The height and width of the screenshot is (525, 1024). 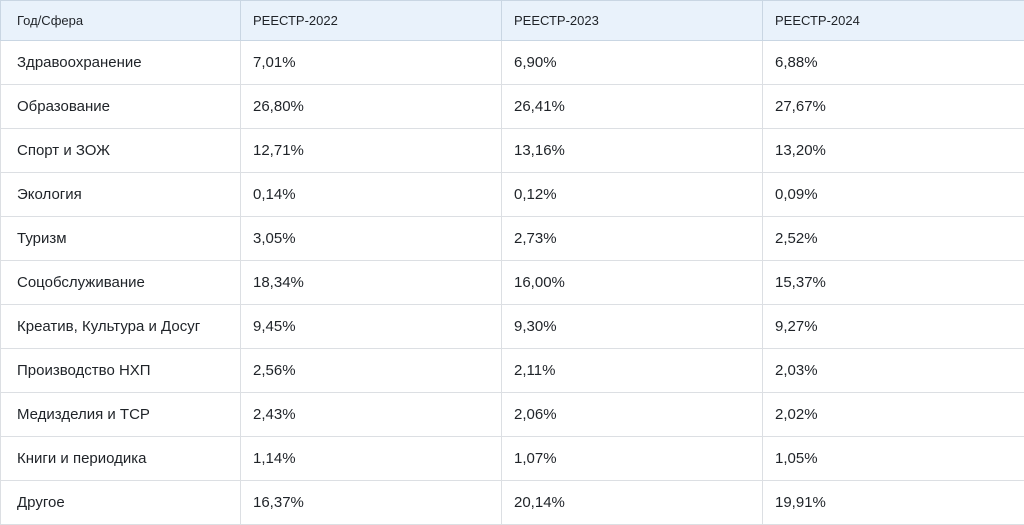 What do you see at coordinates (371, 415) in the screenshot?
I see `value-2022-cell: 2,43%` at bounding box center [371, 415].